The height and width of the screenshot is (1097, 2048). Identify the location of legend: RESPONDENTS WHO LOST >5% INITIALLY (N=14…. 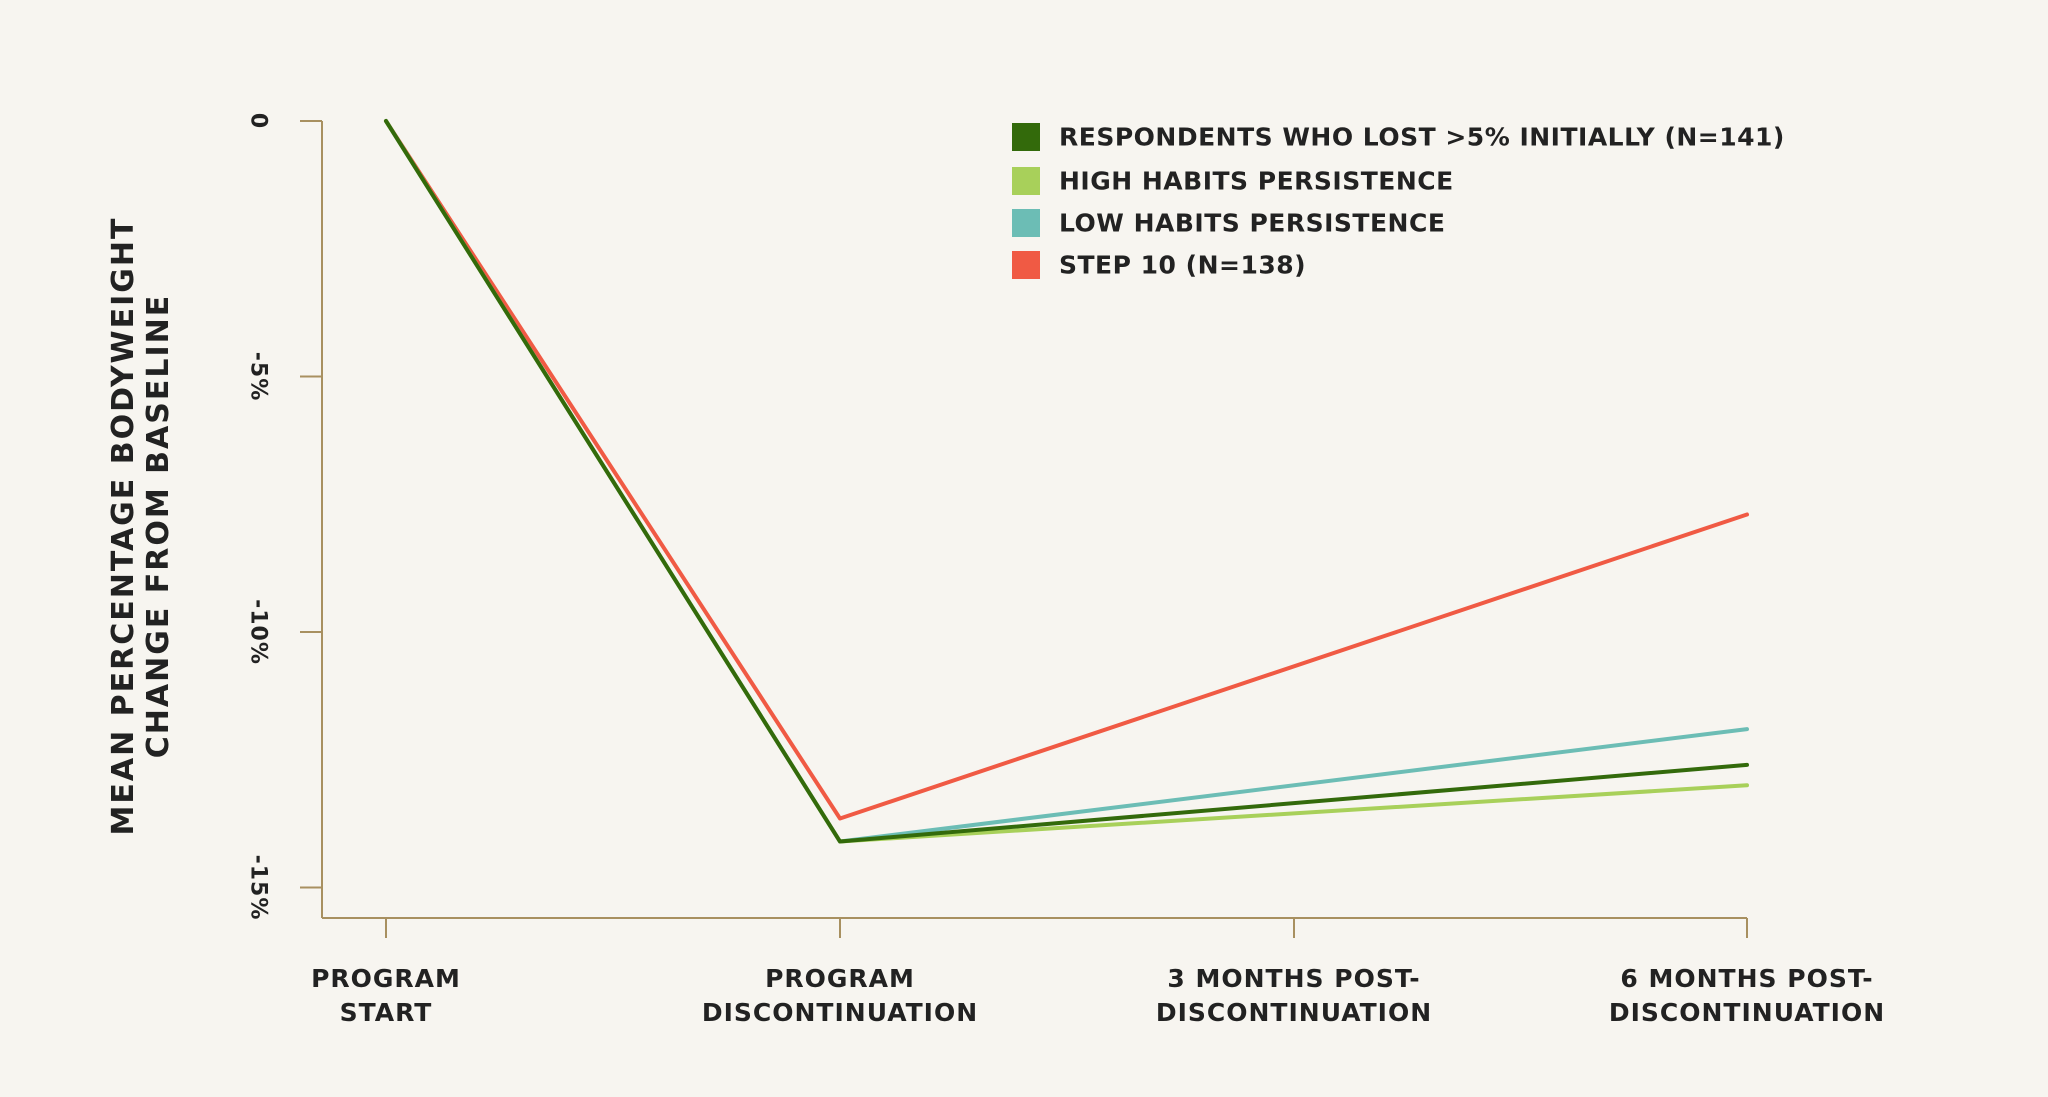
(1398, 201).